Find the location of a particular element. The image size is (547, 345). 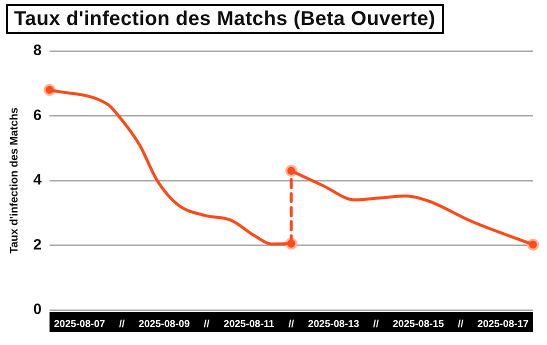

y-axis-title: Taux d'infection des Matchs is located at coordinates (14, 180).